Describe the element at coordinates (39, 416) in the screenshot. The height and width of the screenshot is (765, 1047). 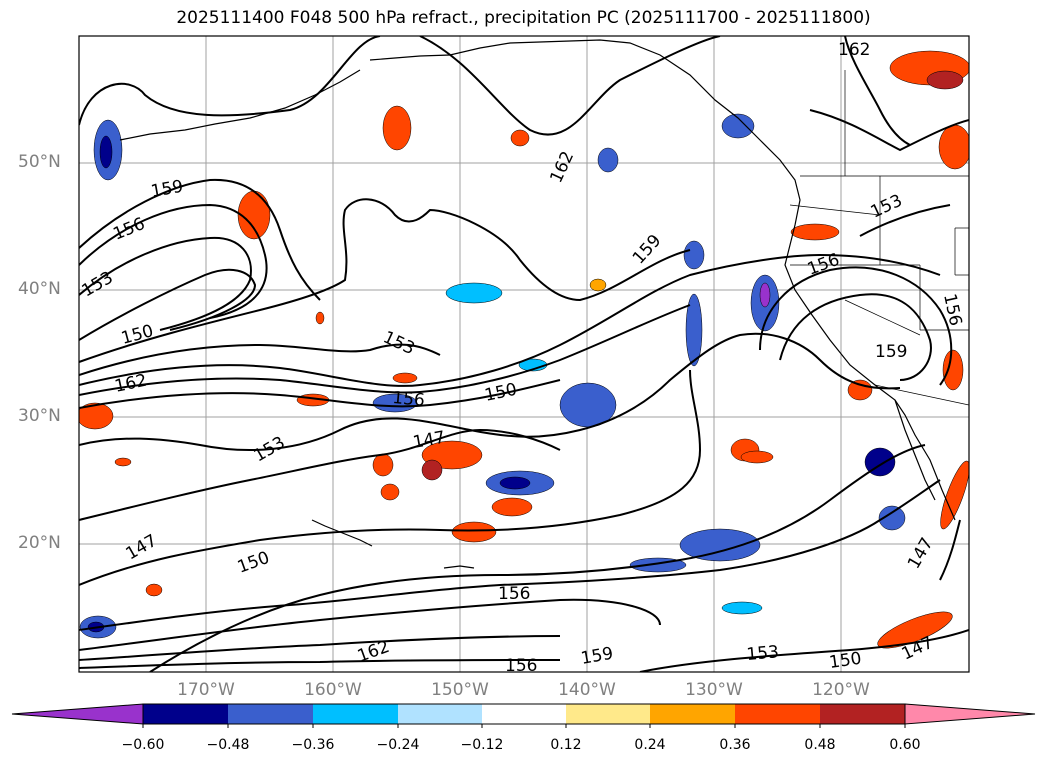
I see `lat-label-30n: 30°N` at that location.